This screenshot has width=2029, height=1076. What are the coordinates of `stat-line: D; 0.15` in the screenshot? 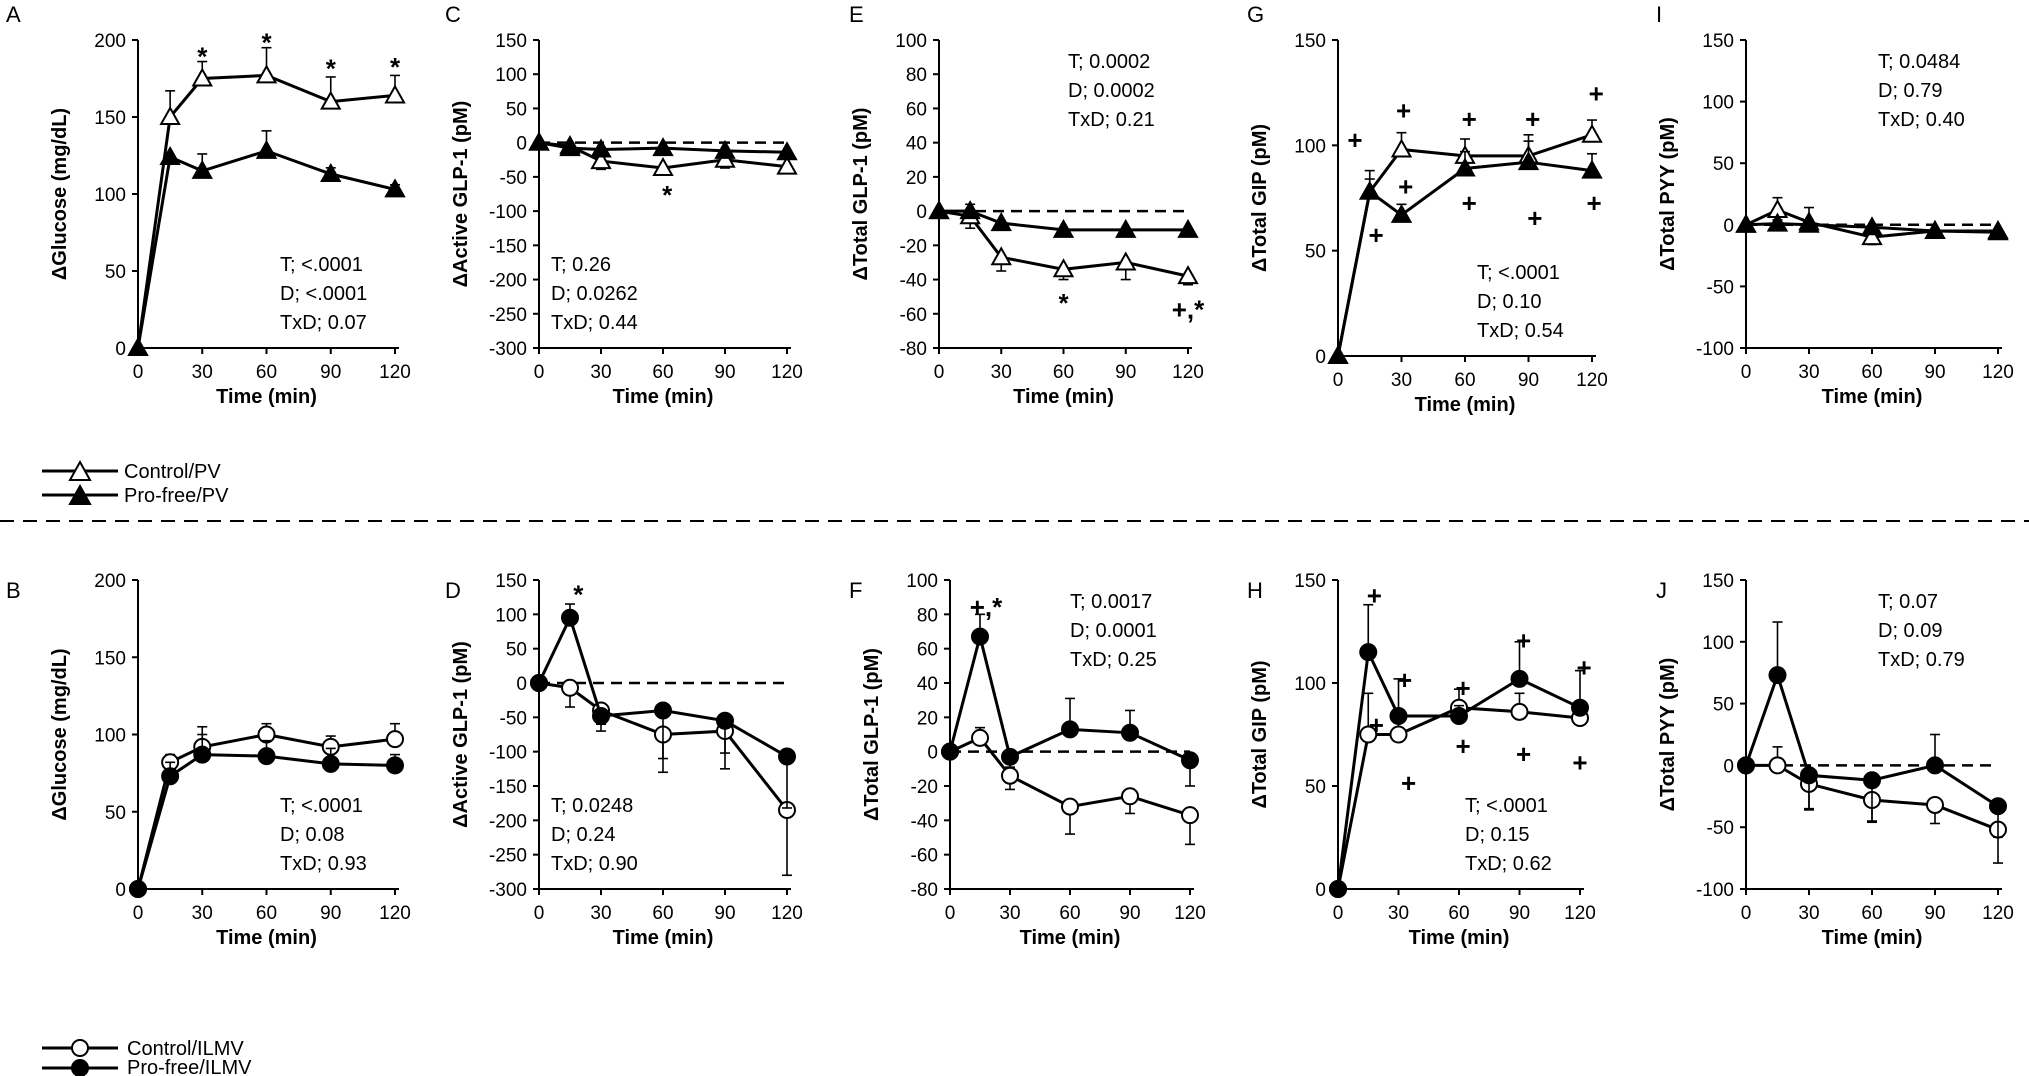 It's located at (1497, 835).